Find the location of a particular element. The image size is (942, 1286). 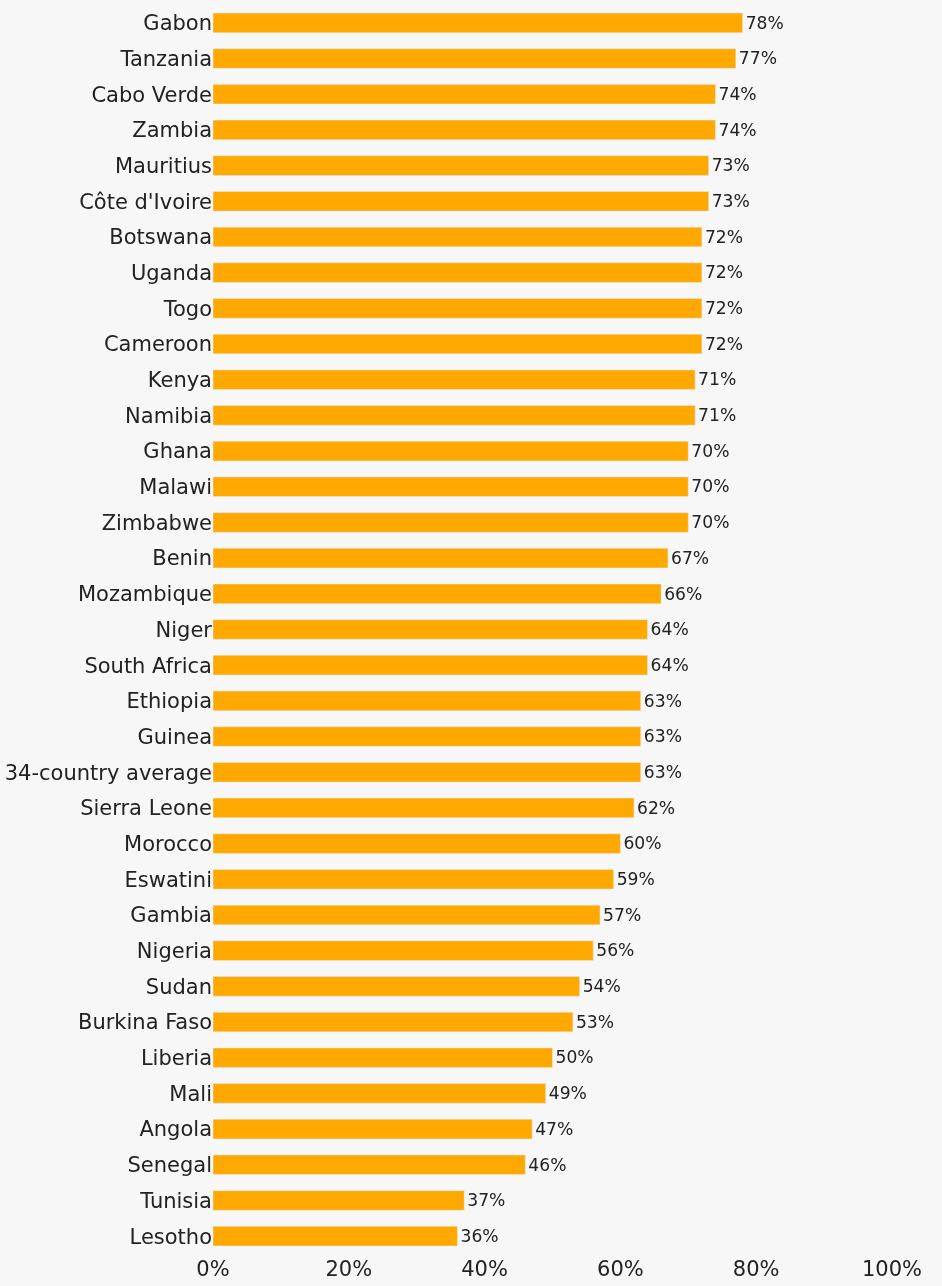

x-tick-label: 80% is located at coordinates (756, 1269).